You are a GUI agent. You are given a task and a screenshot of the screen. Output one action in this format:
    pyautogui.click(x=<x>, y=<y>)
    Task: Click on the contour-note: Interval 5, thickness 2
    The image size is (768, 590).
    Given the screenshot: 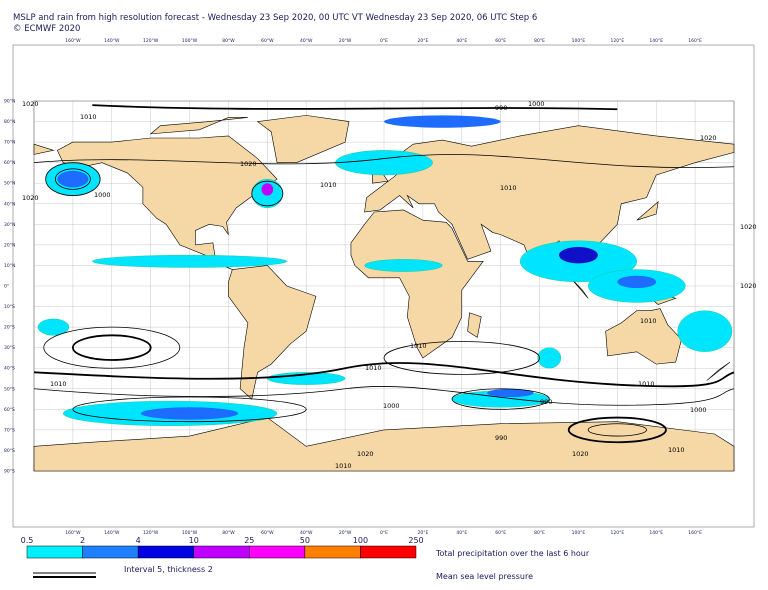 What is the action you would take?
    pyautogui.click(x=168, y=569)
    